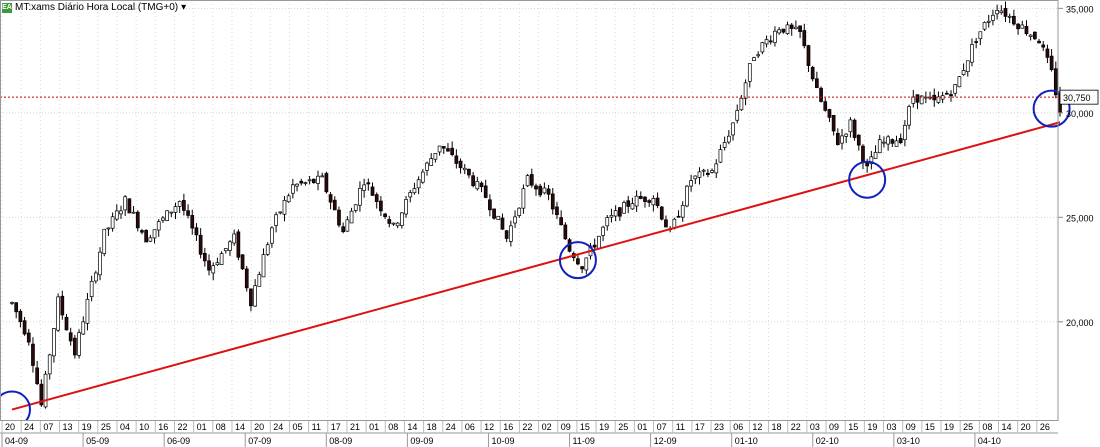 This screenshot has height=447, width=1100. Describe the element at coordinates (336, 427) in the screenshot. I see `day-label: 17` at that location.